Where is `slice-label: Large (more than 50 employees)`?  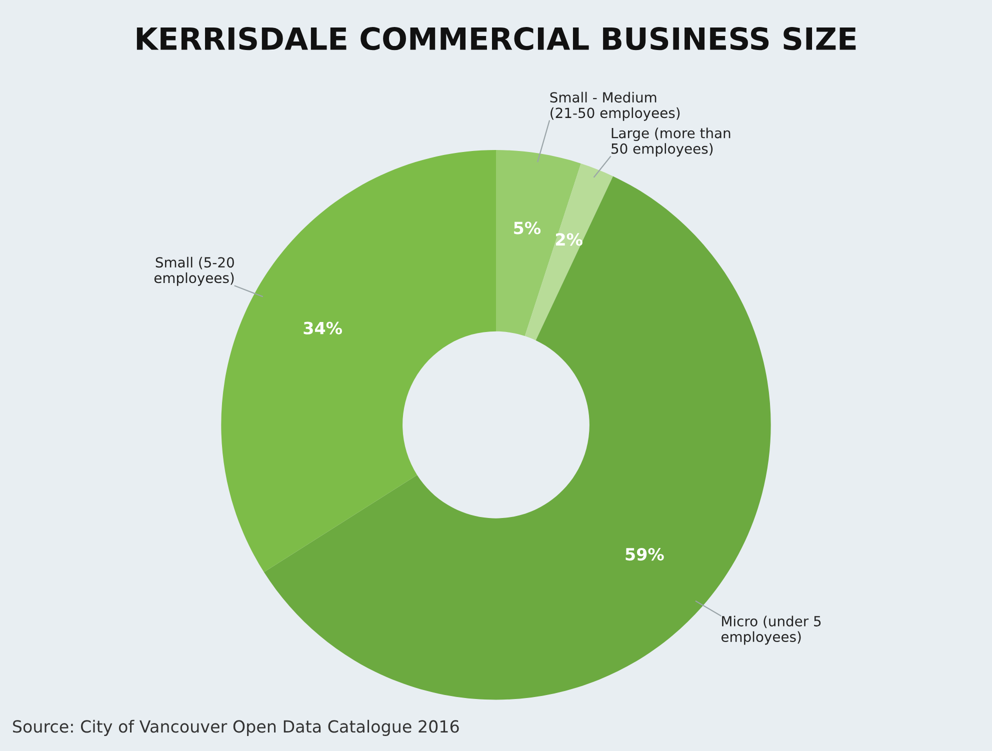
slice-label: Large (more than 50 employees) is located at coordinates (671, 142).